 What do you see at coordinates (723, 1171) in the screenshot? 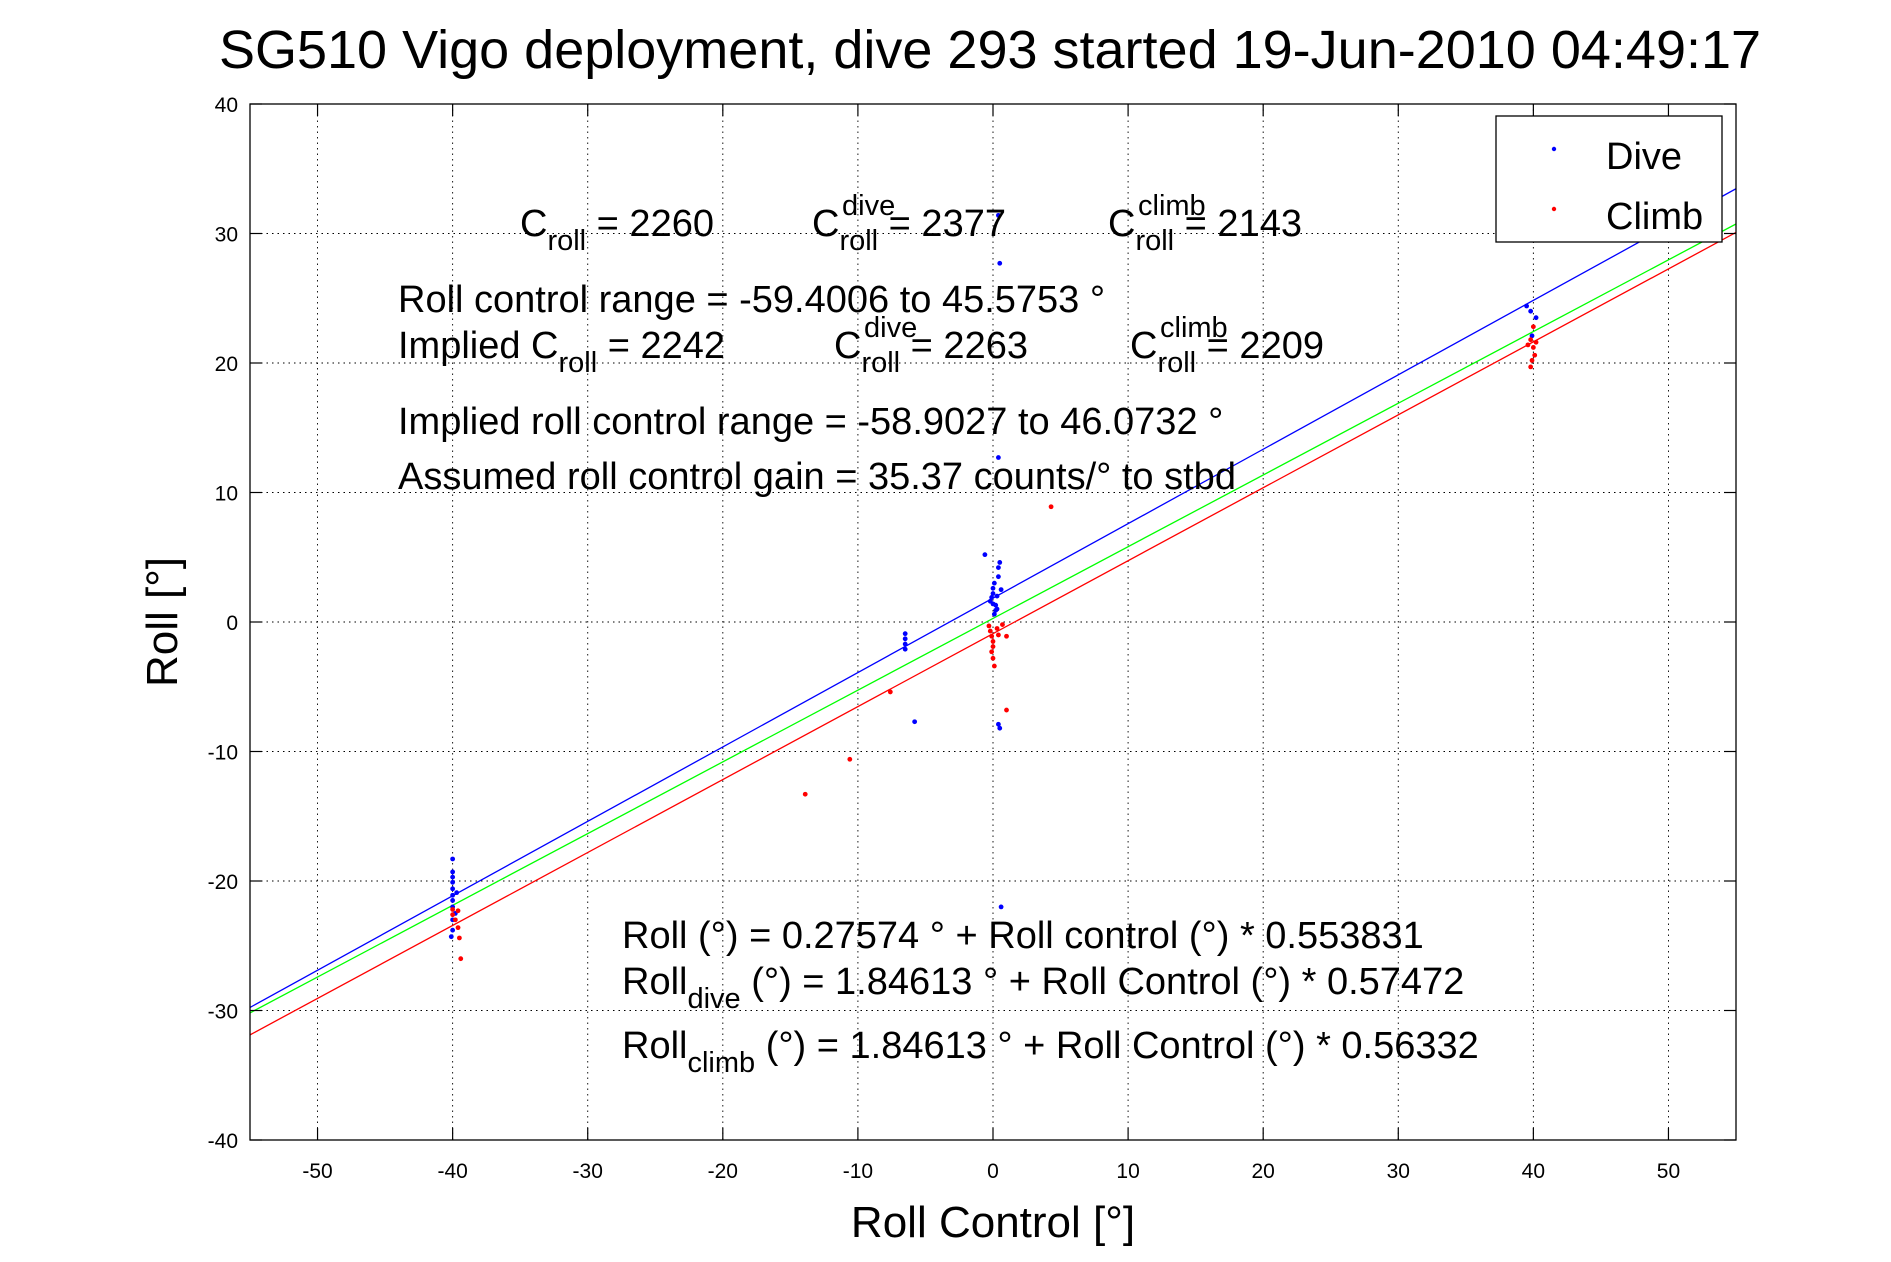
I see `x-tick-label: -20` at bounding box center [723, 1171].